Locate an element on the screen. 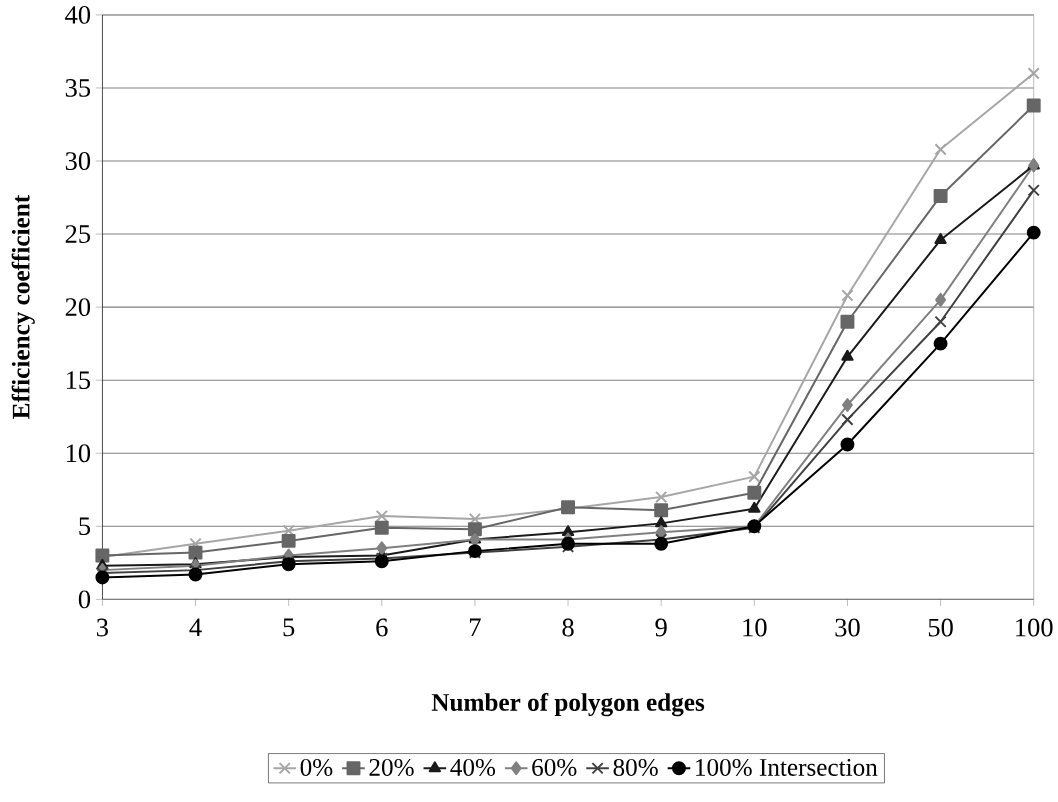  y-tick-label: 25 is located at coordinates (78, 234).